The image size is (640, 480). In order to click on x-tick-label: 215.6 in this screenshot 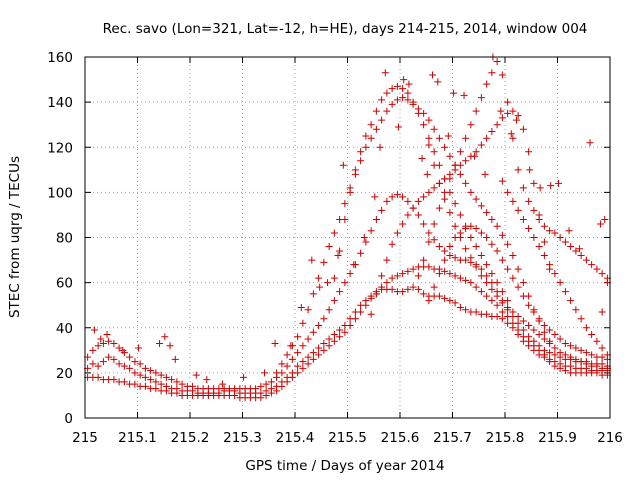, I will do `click(400, 438)`.